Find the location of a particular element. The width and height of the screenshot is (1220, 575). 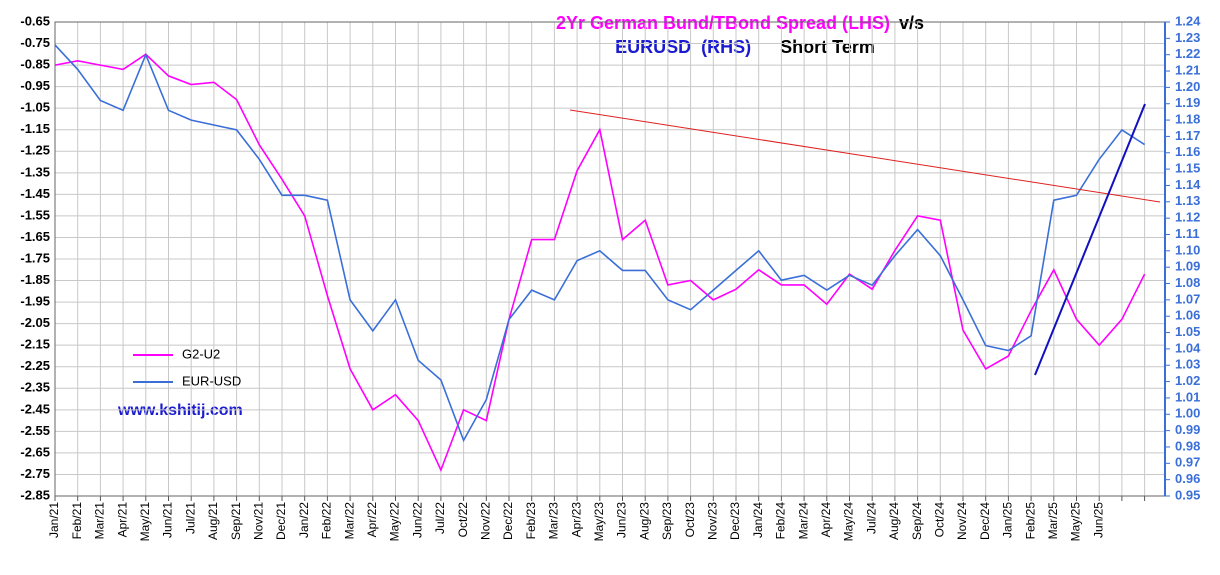

chart-subtitle: EURUSD (RHS) Short Term is located at coordinates (740, 47).